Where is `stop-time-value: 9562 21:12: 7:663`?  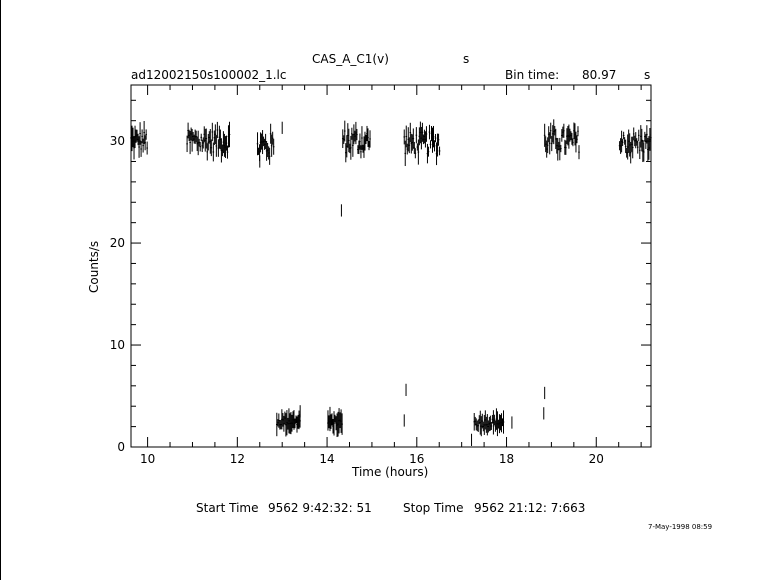
stop-time-value: 9562 21:12: 7:663 is located at coordinates (529, 508).